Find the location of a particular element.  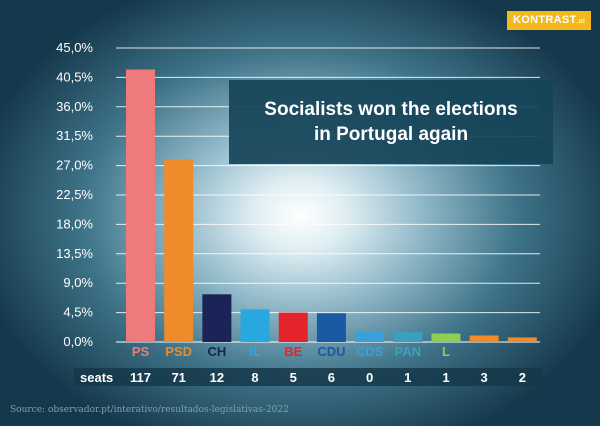

y-tick-label: 18,0% is located at coordinates (74, 223).